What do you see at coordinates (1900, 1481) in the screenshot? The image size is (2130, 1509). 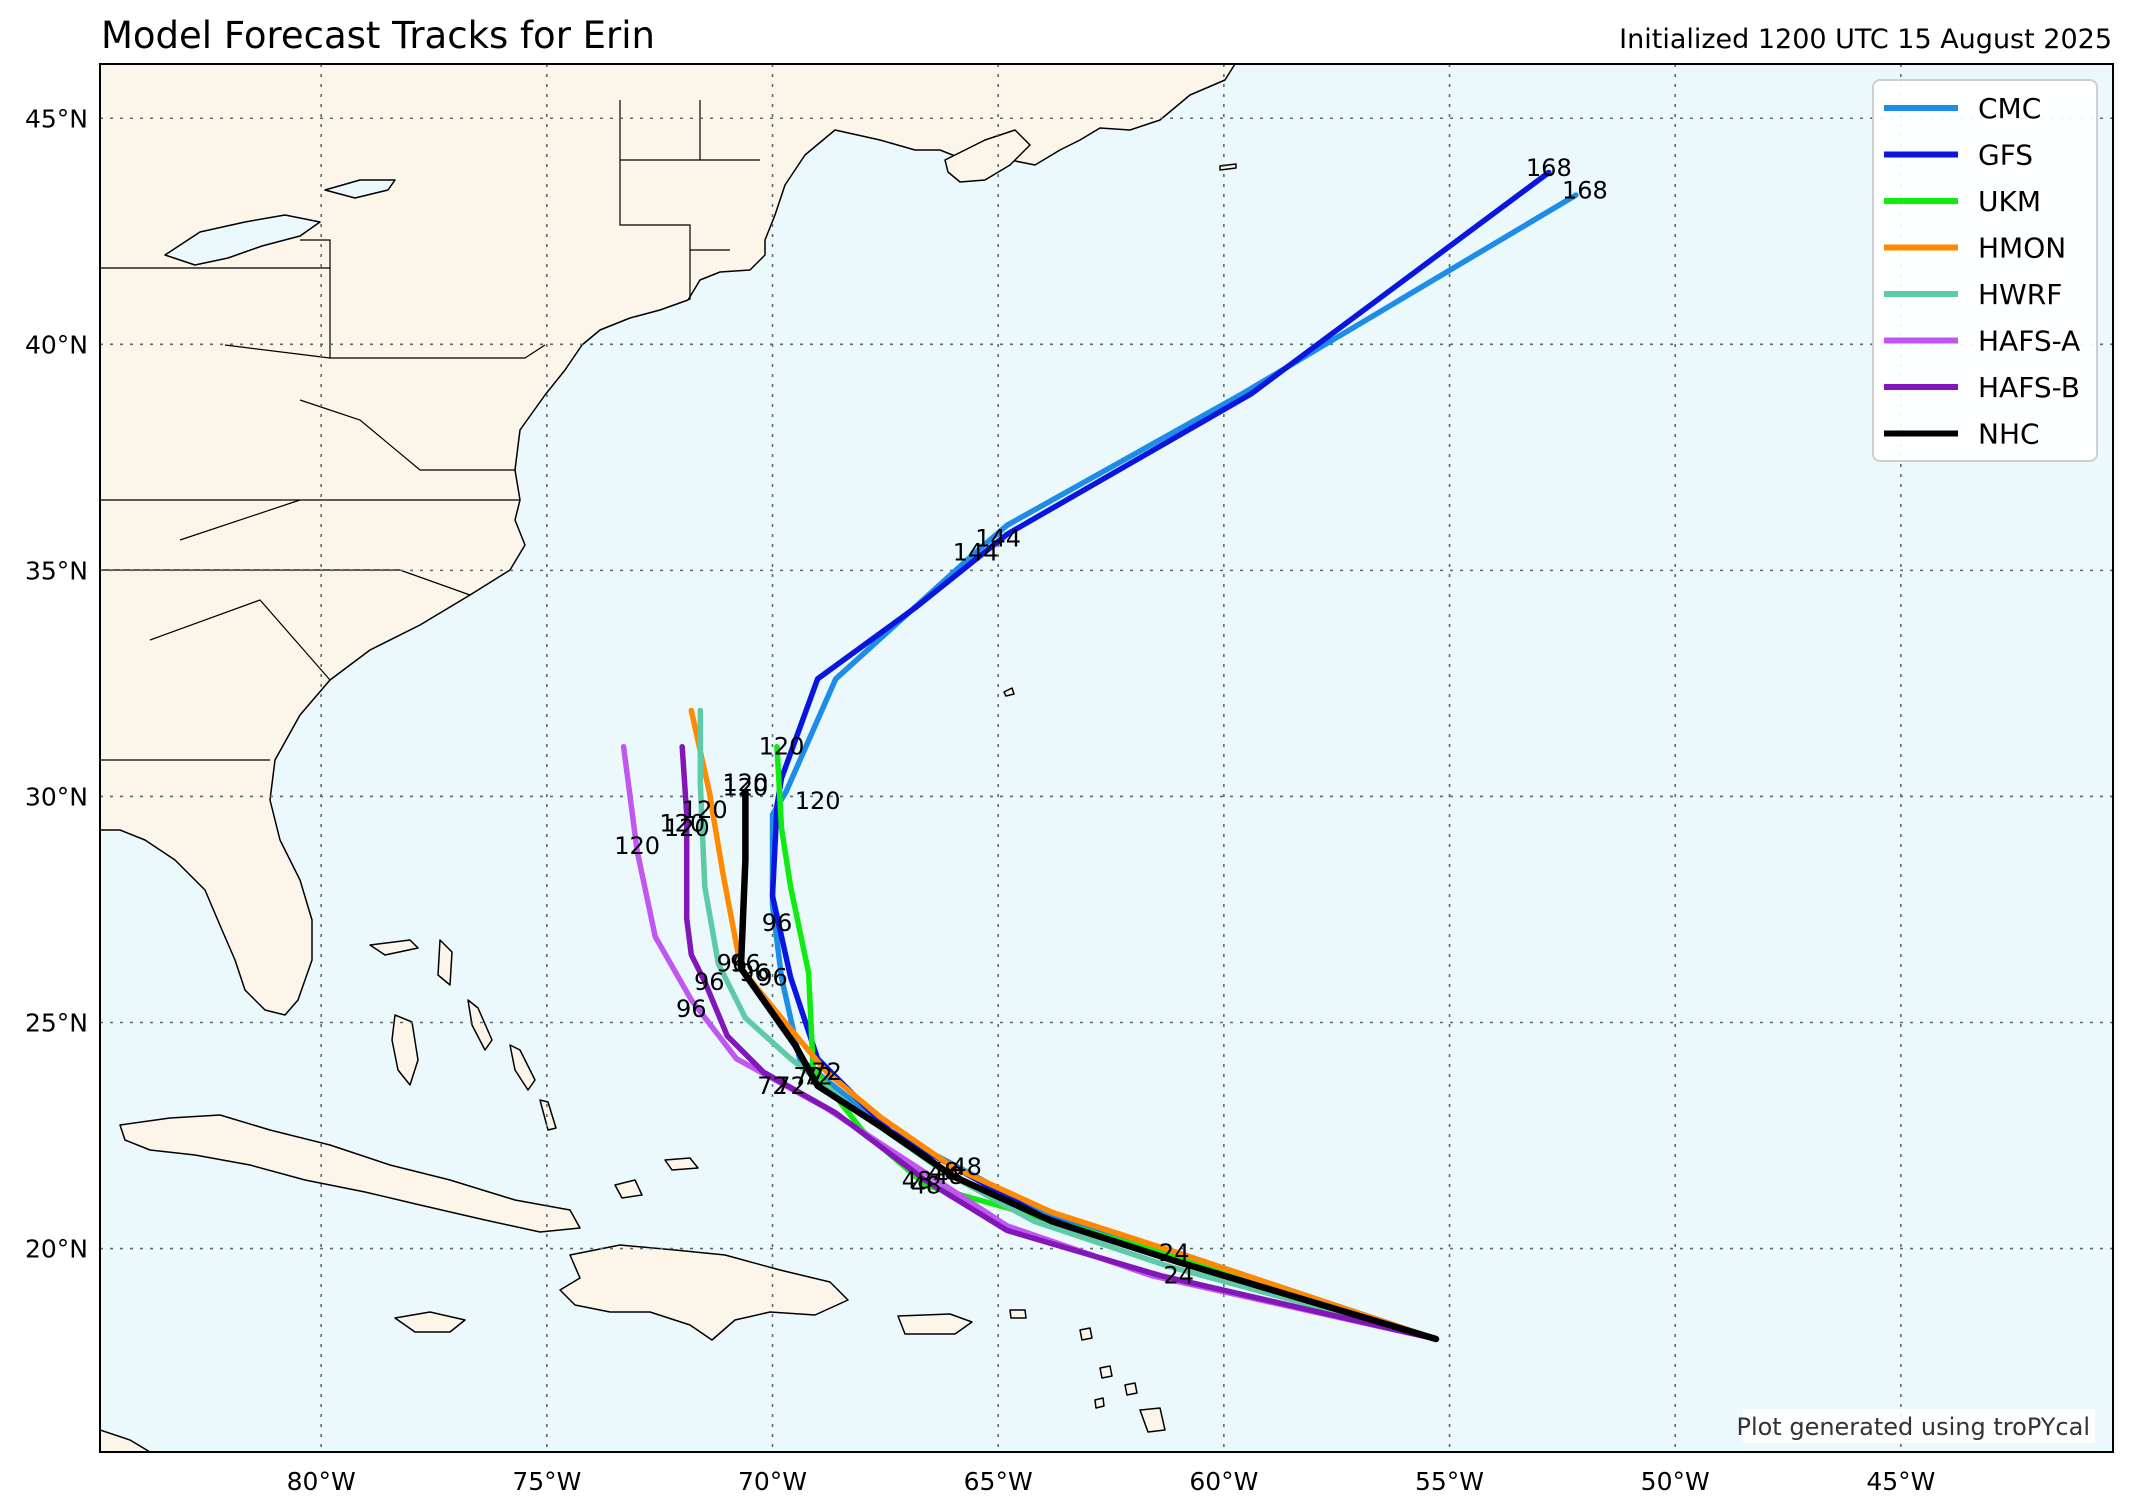 I see `lon-tick-label: 45°W` at bounding box center [1900, 1481].